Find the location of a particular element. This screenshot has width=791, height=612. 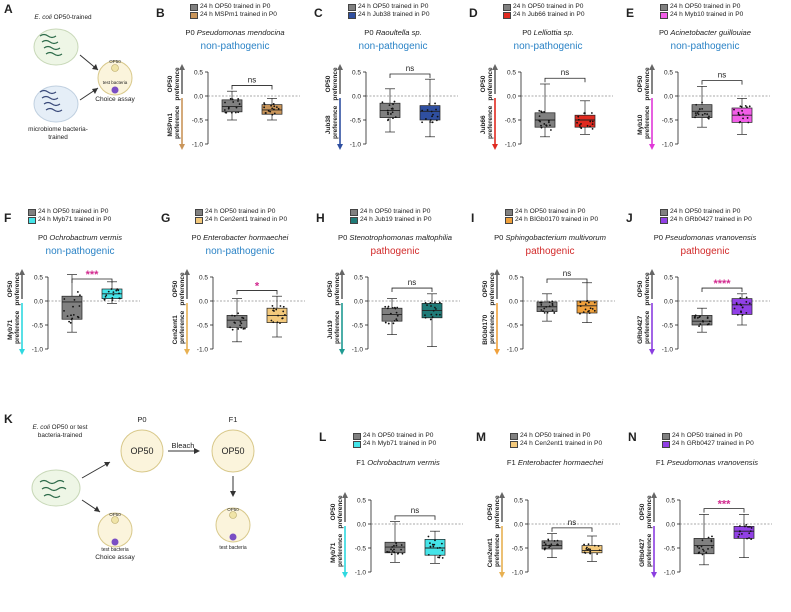

y-label-pref-bottom: preference is located at coordinates (497, 550).